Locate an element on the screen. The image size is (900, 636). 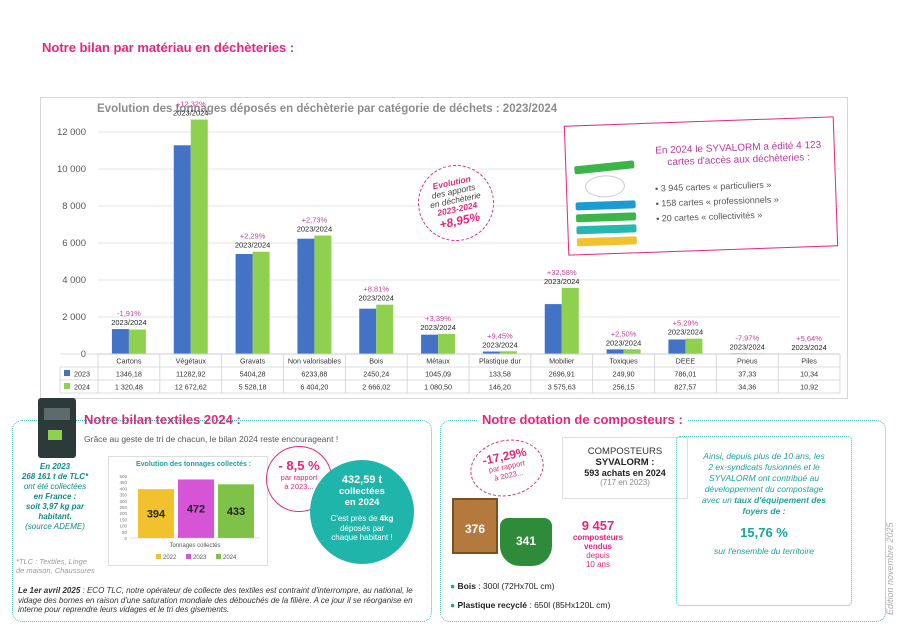
y-tick-label: 6 000 is located at coordinates (74, 243).